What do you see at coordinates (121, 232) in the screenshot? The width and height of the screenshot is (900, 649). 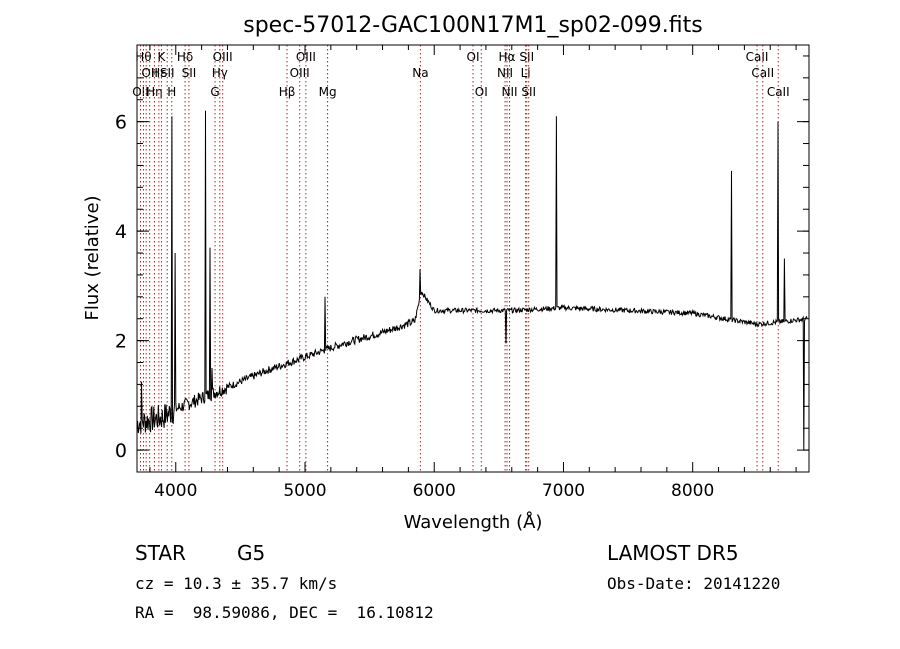 I see `y-tick-label: 4` at bounding box center [121, 232].